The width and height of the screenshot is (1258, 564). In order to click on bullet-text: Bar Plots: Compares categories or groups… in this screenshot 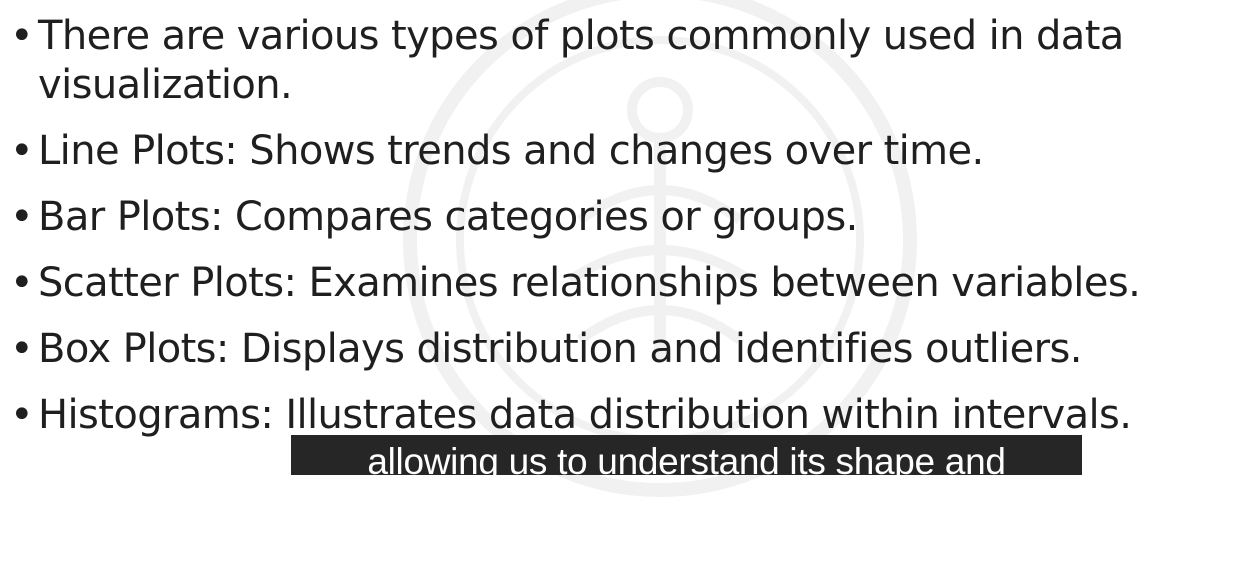, I will do `click(448, 217)`.